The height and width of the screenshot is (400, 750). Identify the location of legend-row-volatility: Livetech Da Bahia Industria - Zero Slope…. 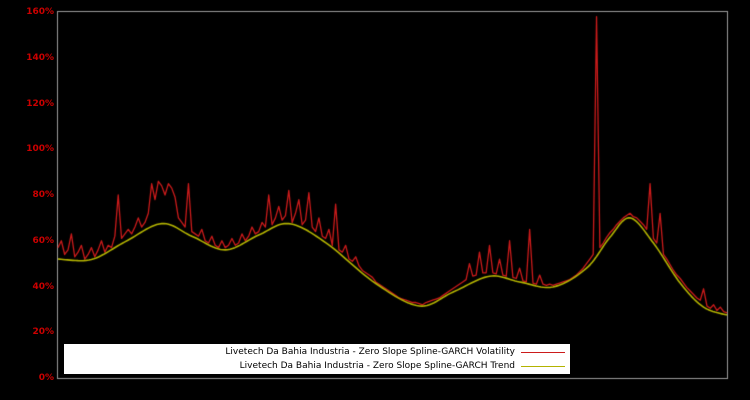
(317, 352).